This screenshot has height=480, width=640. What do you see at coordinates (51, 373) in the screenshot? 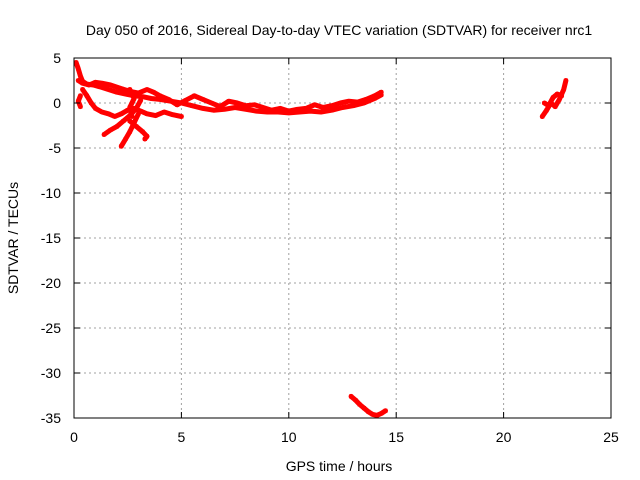
I see `y-tick-label: -30` at bounding box center [51, 373].